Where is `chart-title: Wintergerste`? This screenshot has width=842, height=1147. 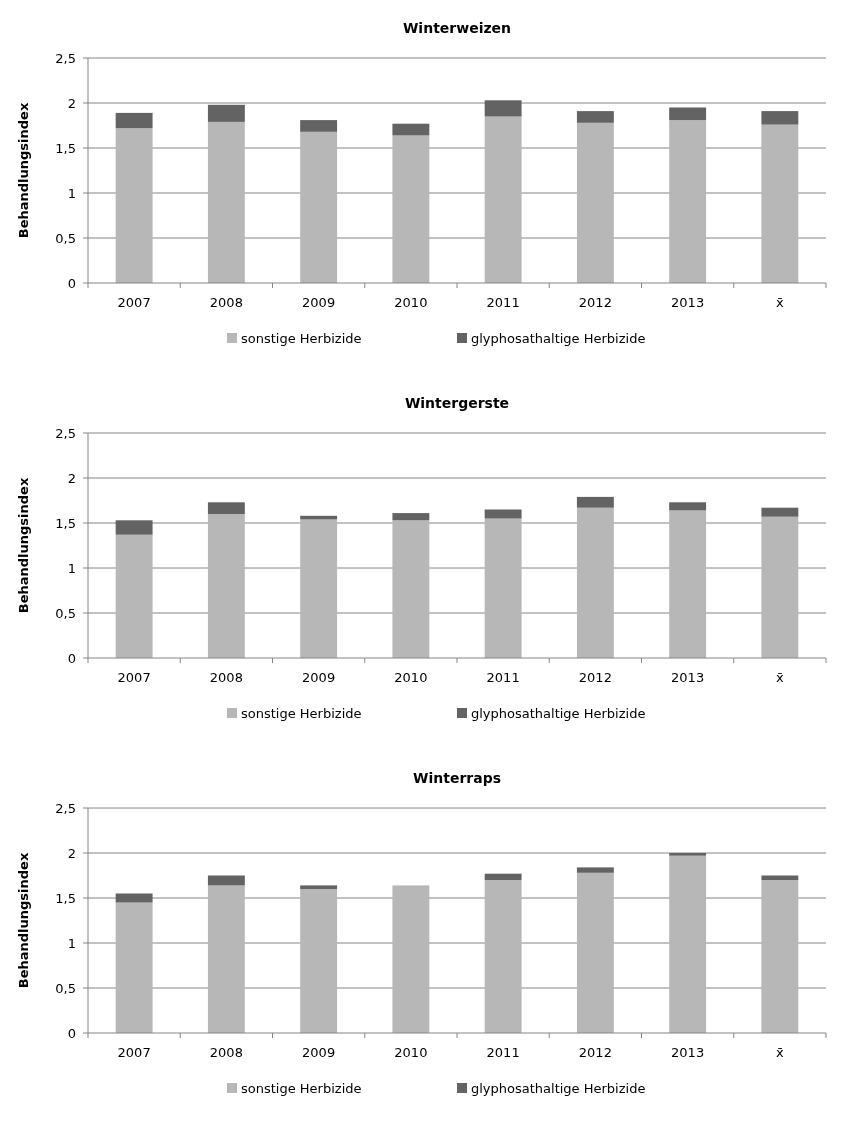
chart-title: Wintergerste is located at coordinates (457, 403).